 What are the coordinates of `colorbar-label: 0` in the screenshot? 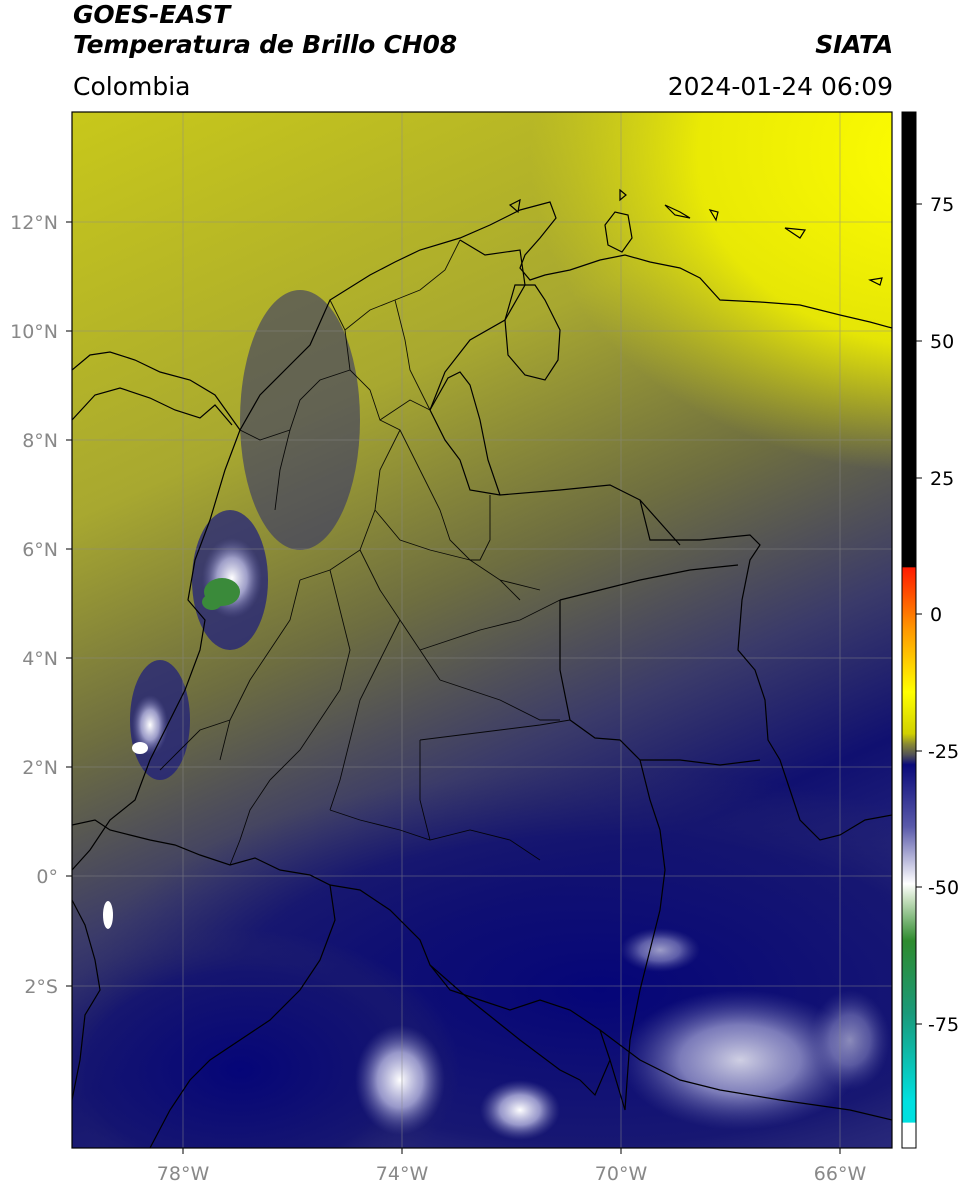 It's located at (936, 615).